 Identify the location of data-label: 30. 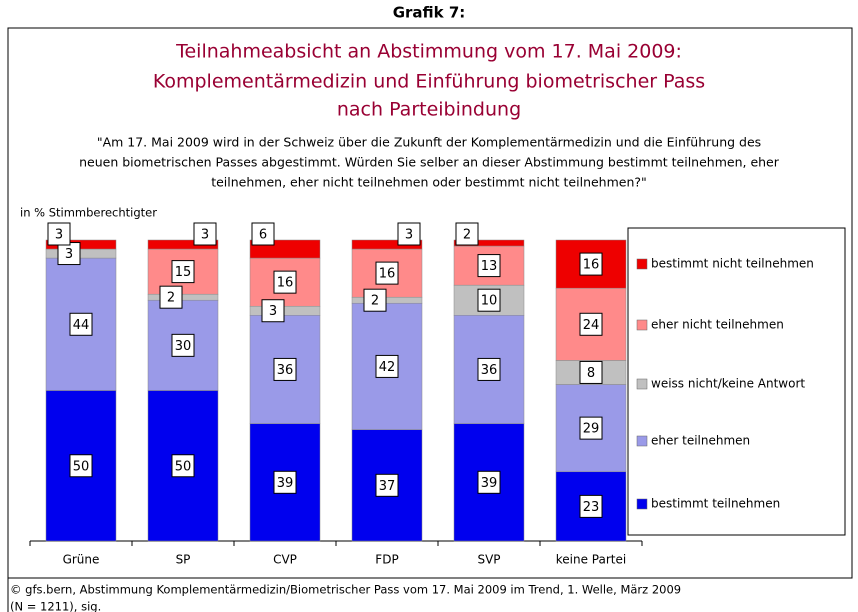
(183, 346).